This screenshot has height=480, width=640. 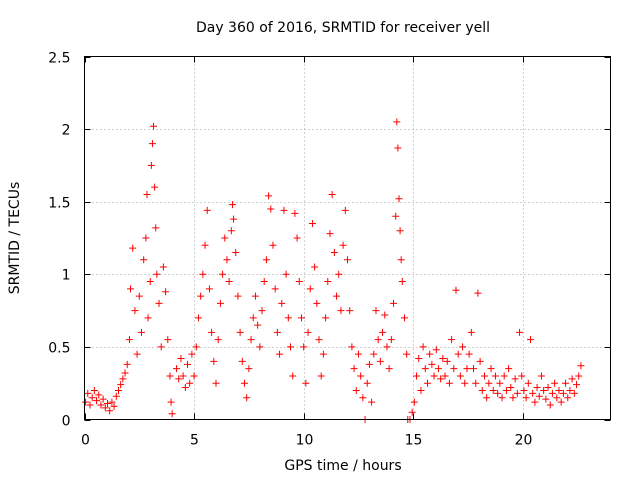 What do you see at coordinates (66, 131) in the screenshot?
I see `y-tick-label: 2` at bounding box center [66, 131].